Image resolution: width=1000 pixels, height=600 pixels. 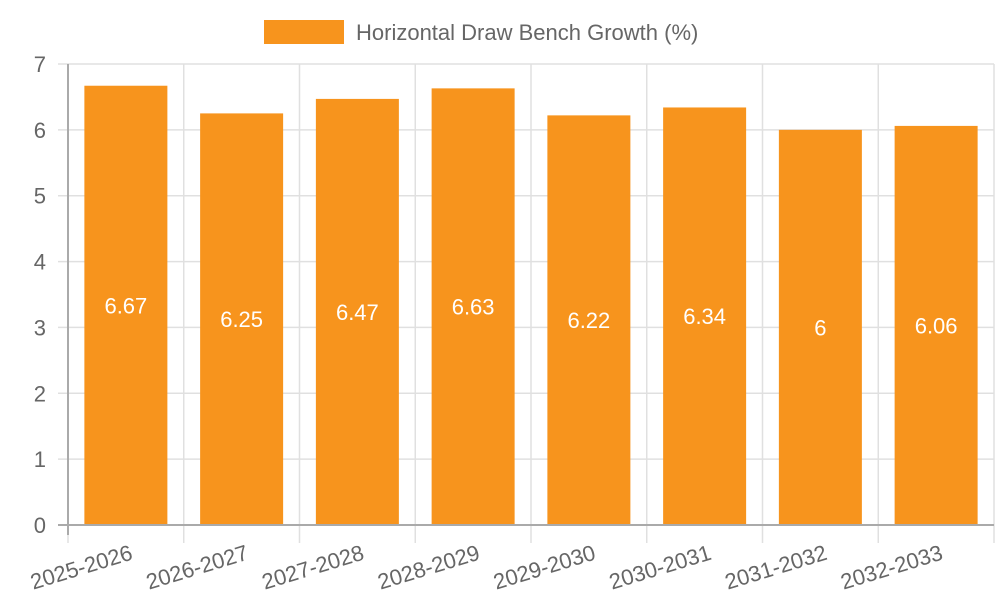 What do you see at coordinates (81, 567) in the screenshot?
I see `x-tick-label: 2025-2026` at bounding box center [81, 567].